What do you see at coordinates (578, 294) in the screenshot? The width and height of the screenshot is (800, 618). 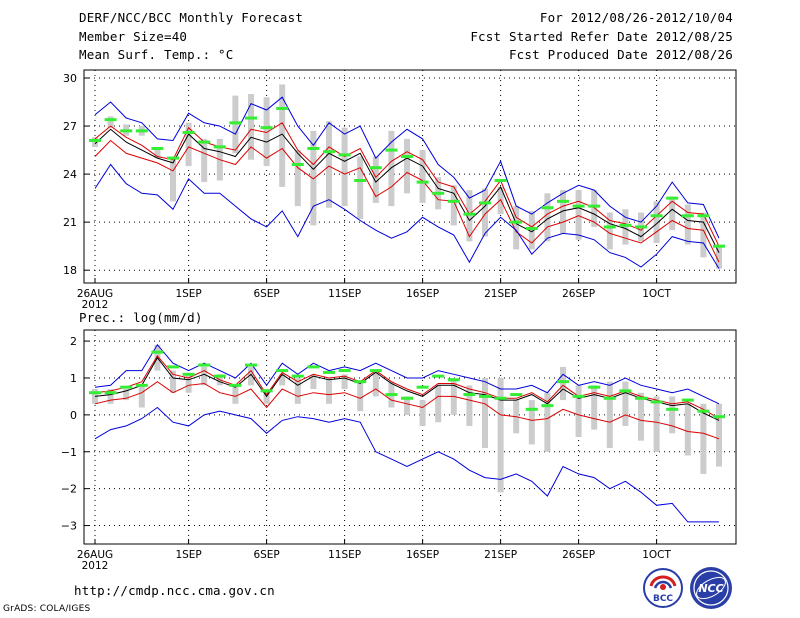 I see `x-tick-label: 26SEP` at bounding box center [578, 294].